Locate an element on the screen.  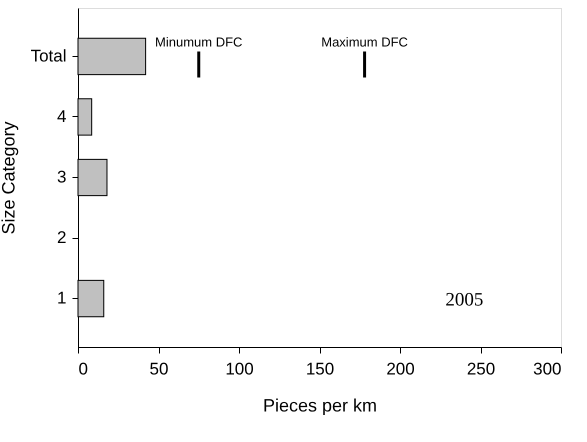
x-tick-label: 100 is located at coordinates (239, 369).